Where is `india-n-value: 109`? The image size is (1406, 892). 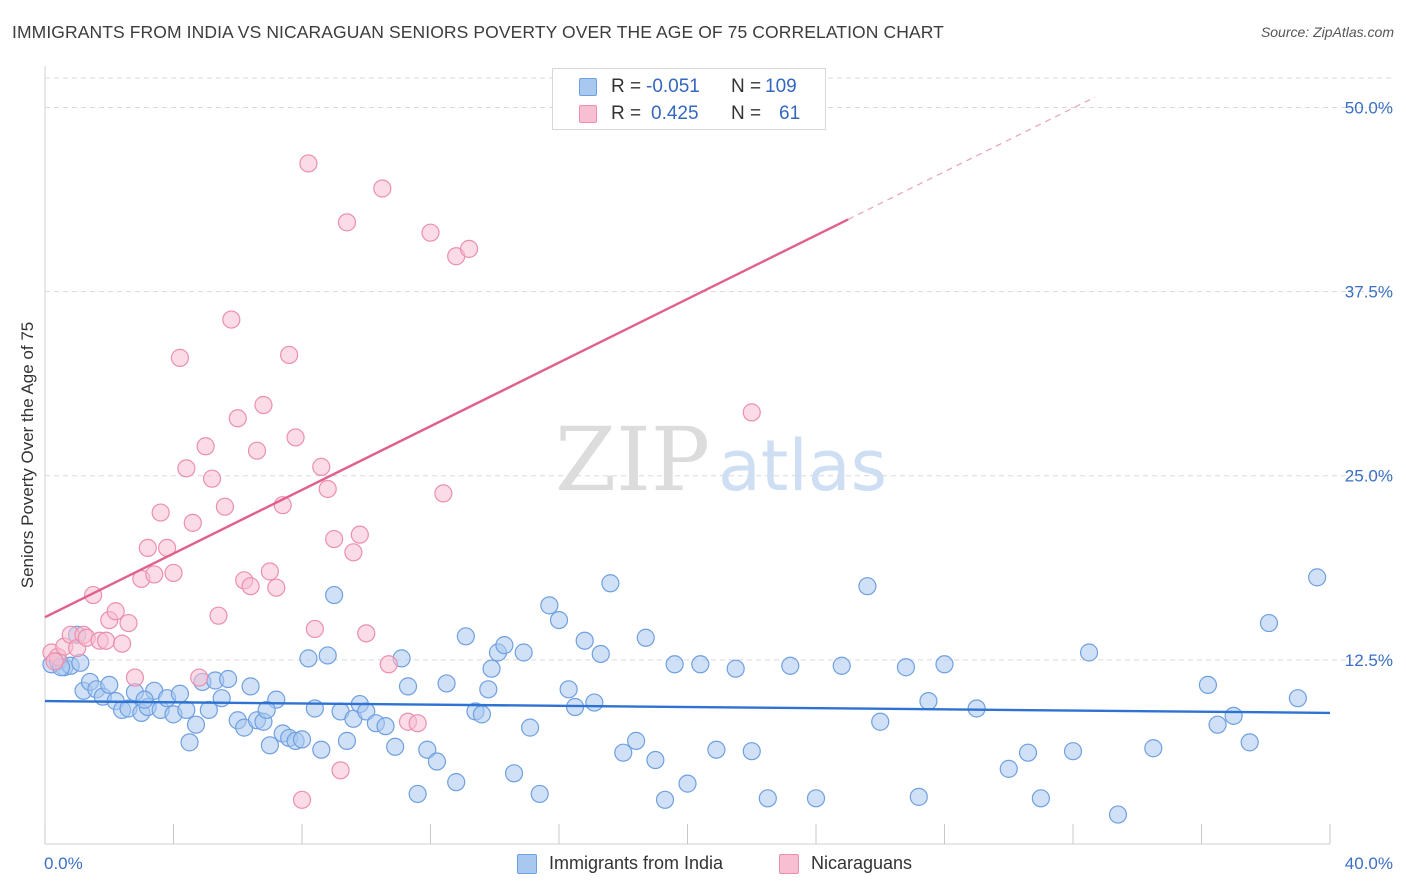
india-n-value: 109 is located at coordinates (781, 86).